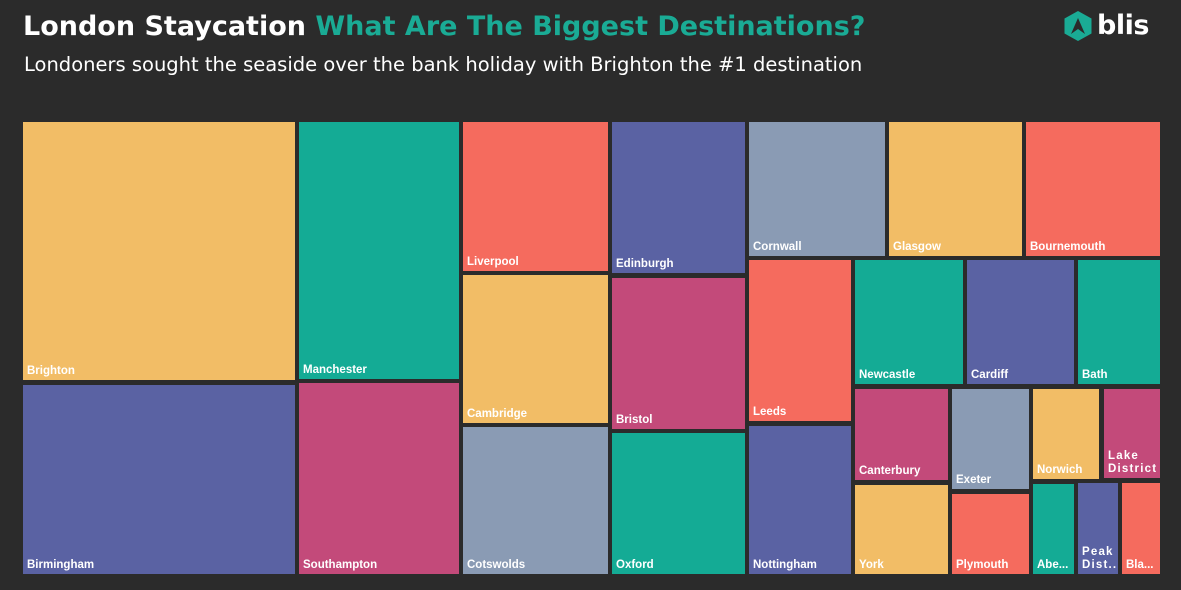  Describe the element at coordinates (379, 250) in the screenshot. I see `treemap-tile-manchester: Manchester` at that location.